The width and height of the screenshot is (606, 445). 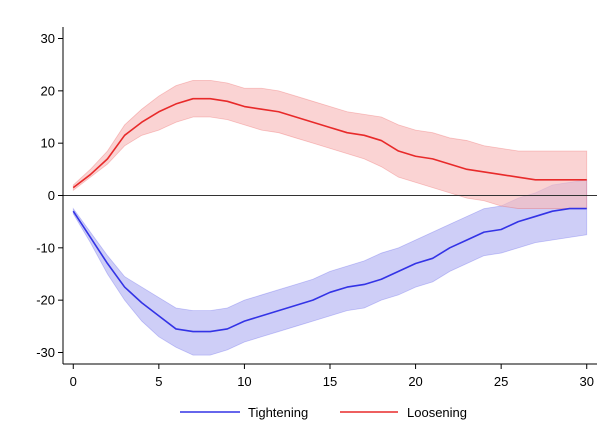 What do you see at coordinates (48, 38) in the screenshot?
I see `y-tick-label: 30` at bounding box center [48, 38].